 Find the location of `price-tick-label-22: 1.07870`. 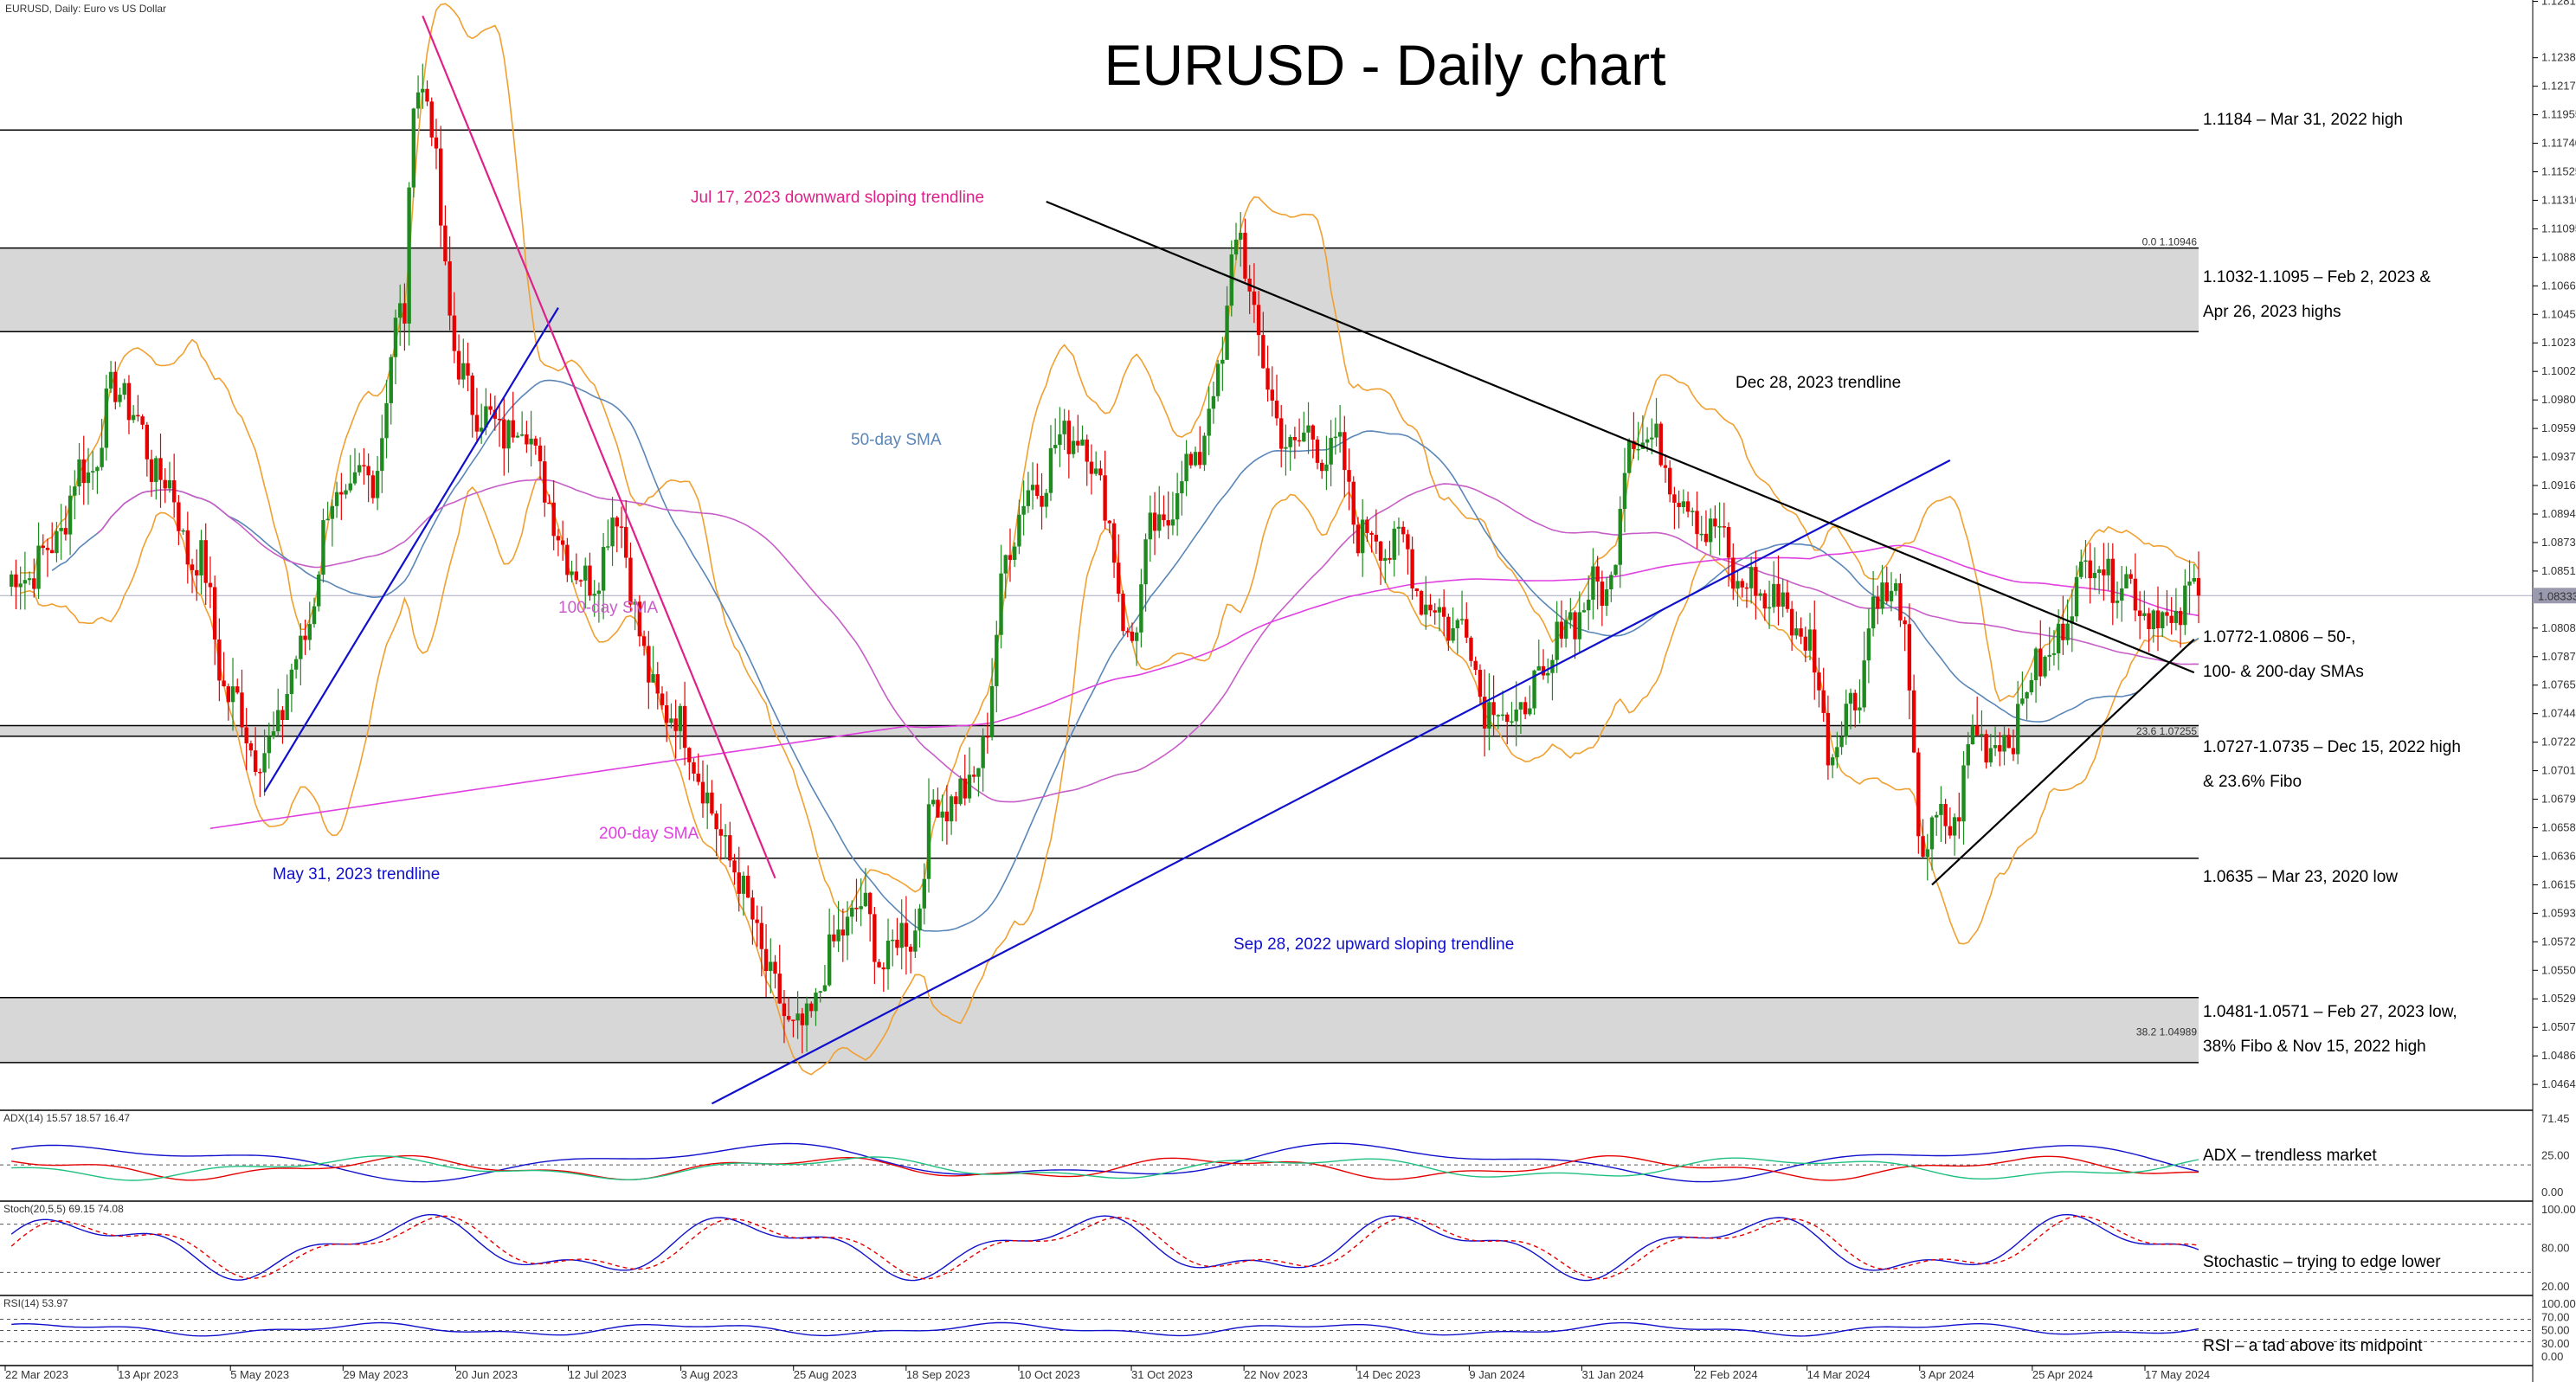

price-tick-label-22: 1.07870 is located at coordinates (2558, 656).